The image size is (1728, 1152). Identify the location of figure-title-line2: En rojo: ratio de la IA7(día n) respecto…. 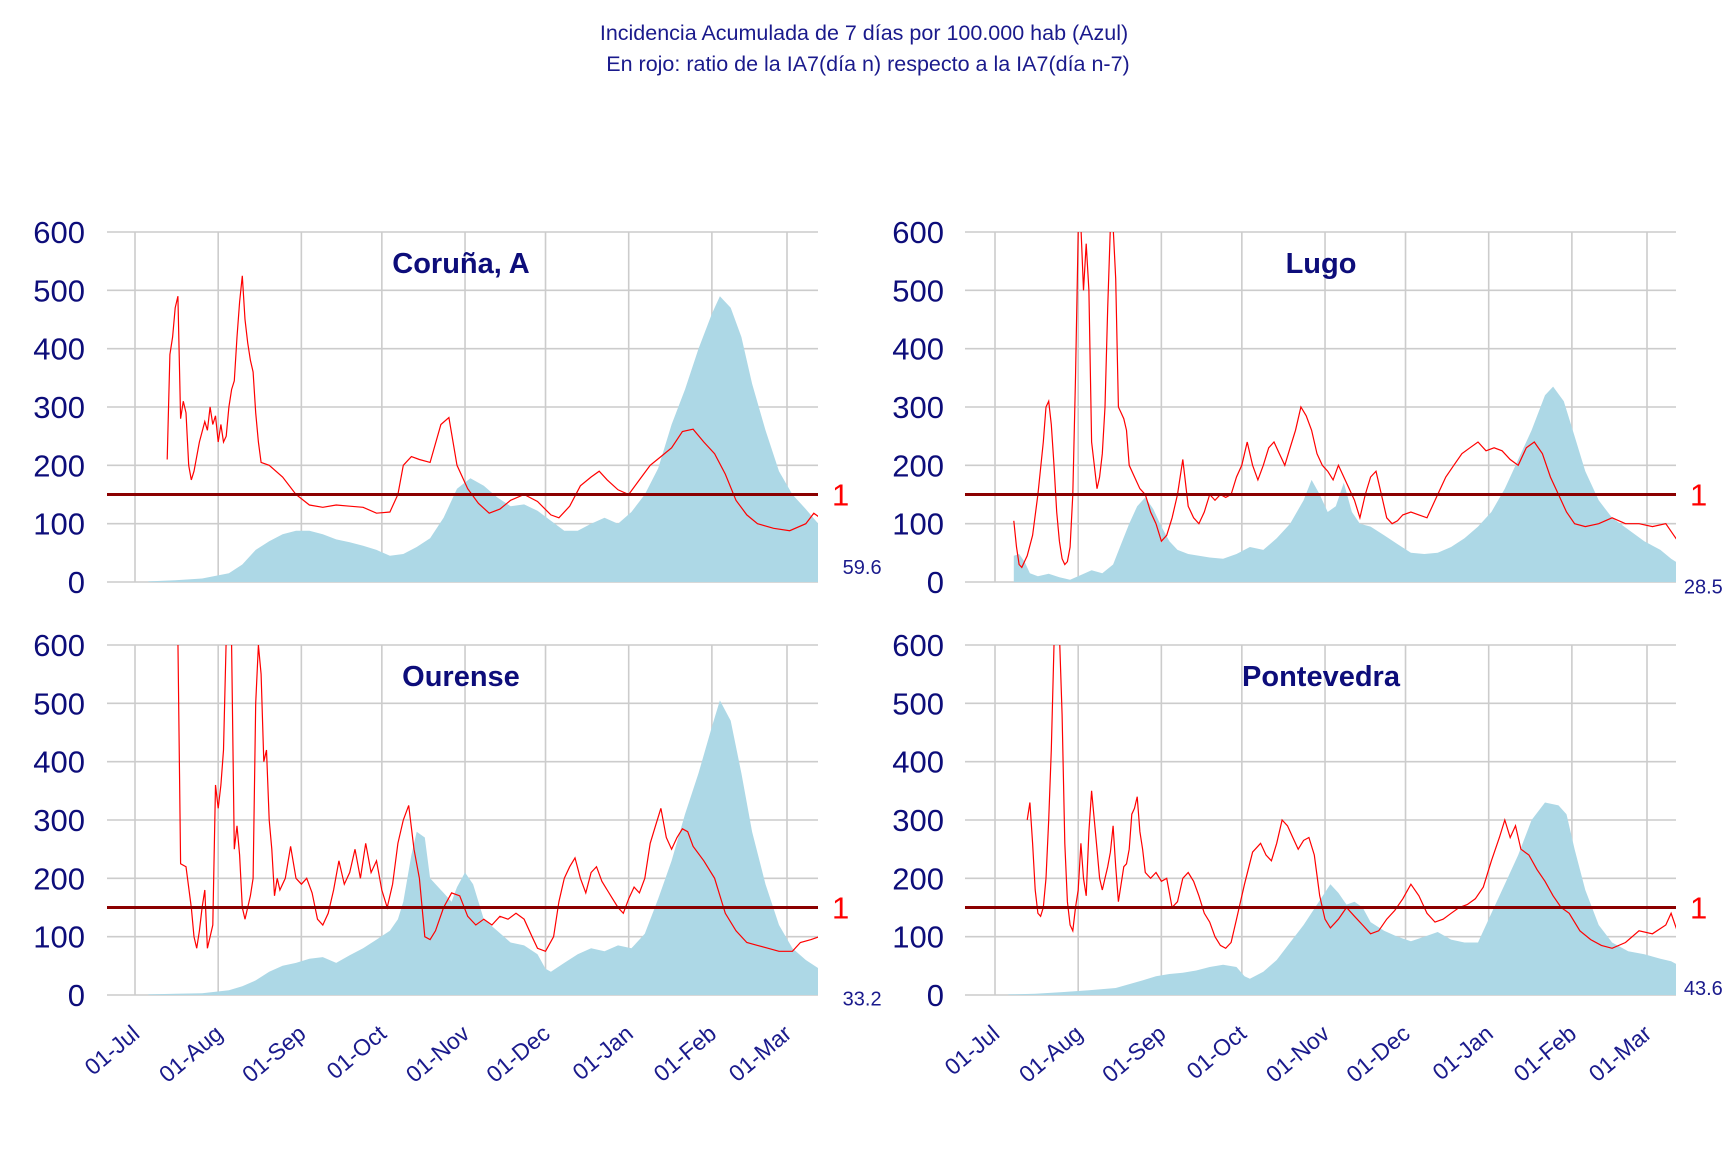
(867, 64).